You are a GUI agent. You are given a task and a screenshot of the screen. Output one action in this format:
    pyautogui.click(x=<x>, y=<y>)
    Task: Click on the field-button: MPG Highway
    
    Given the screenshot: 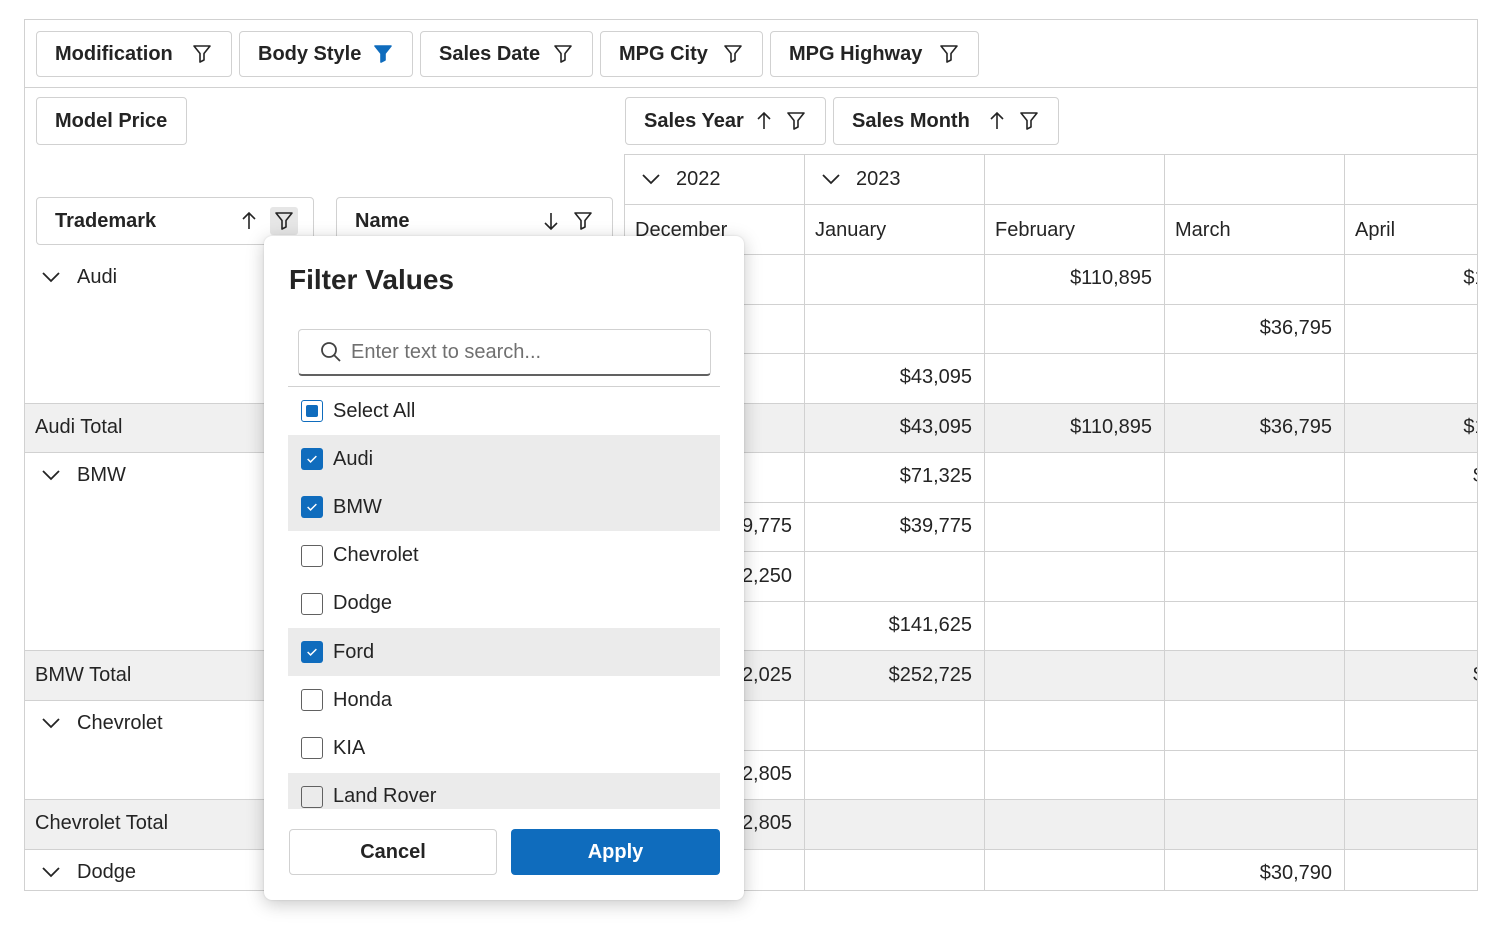 What is the action you would take?
    pyautogui.click(x=874, y=54)
    